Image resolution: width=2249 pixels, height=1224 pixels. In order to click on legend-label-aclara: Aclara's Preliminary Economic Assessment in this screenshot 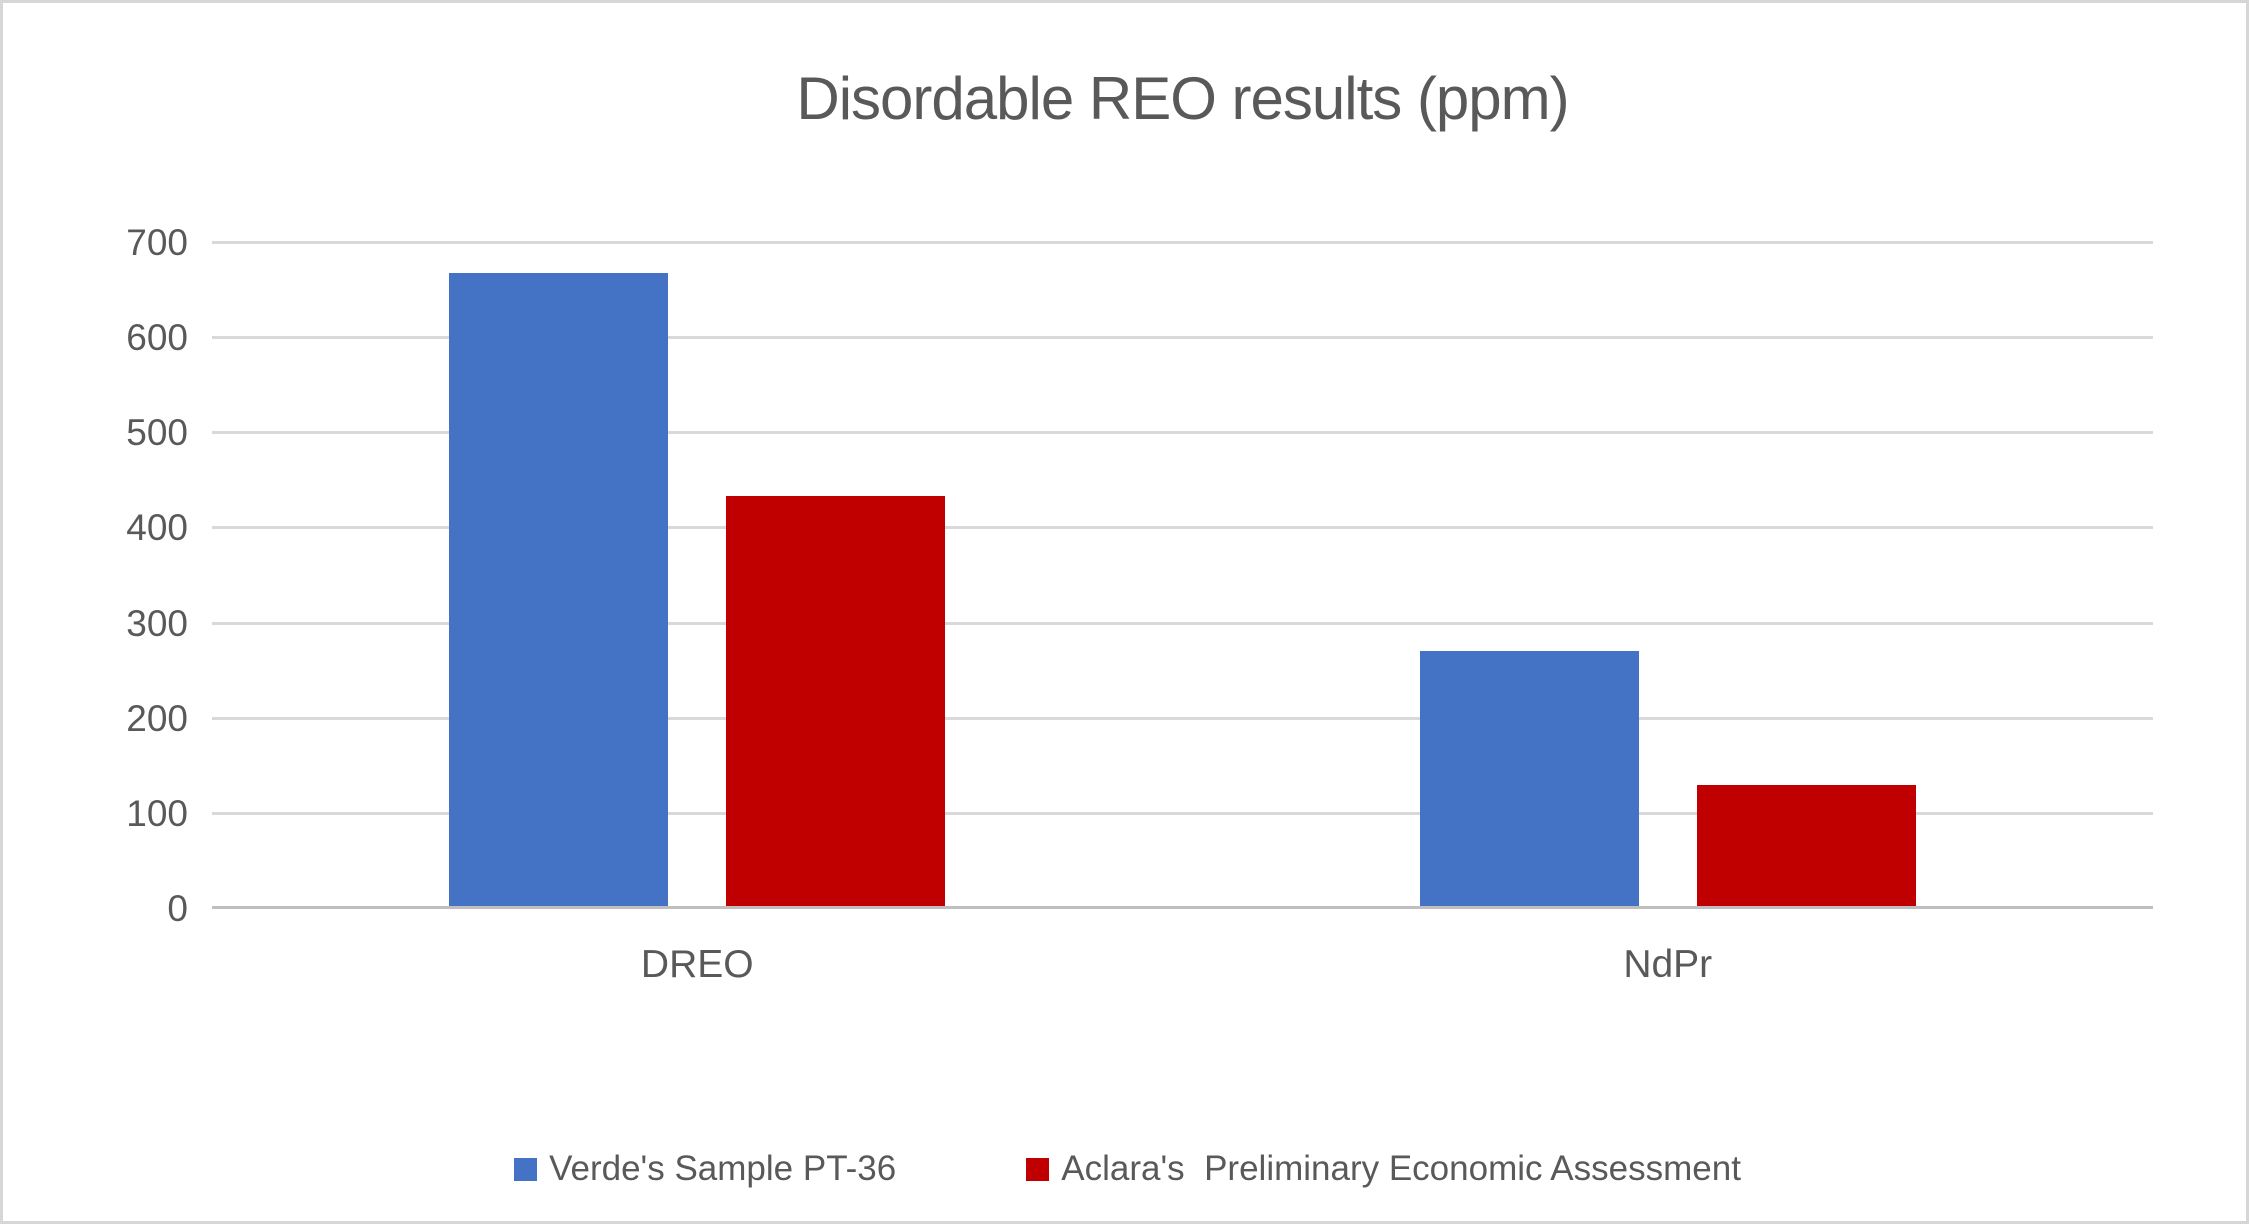, I will do `click(1401, 1168)`.